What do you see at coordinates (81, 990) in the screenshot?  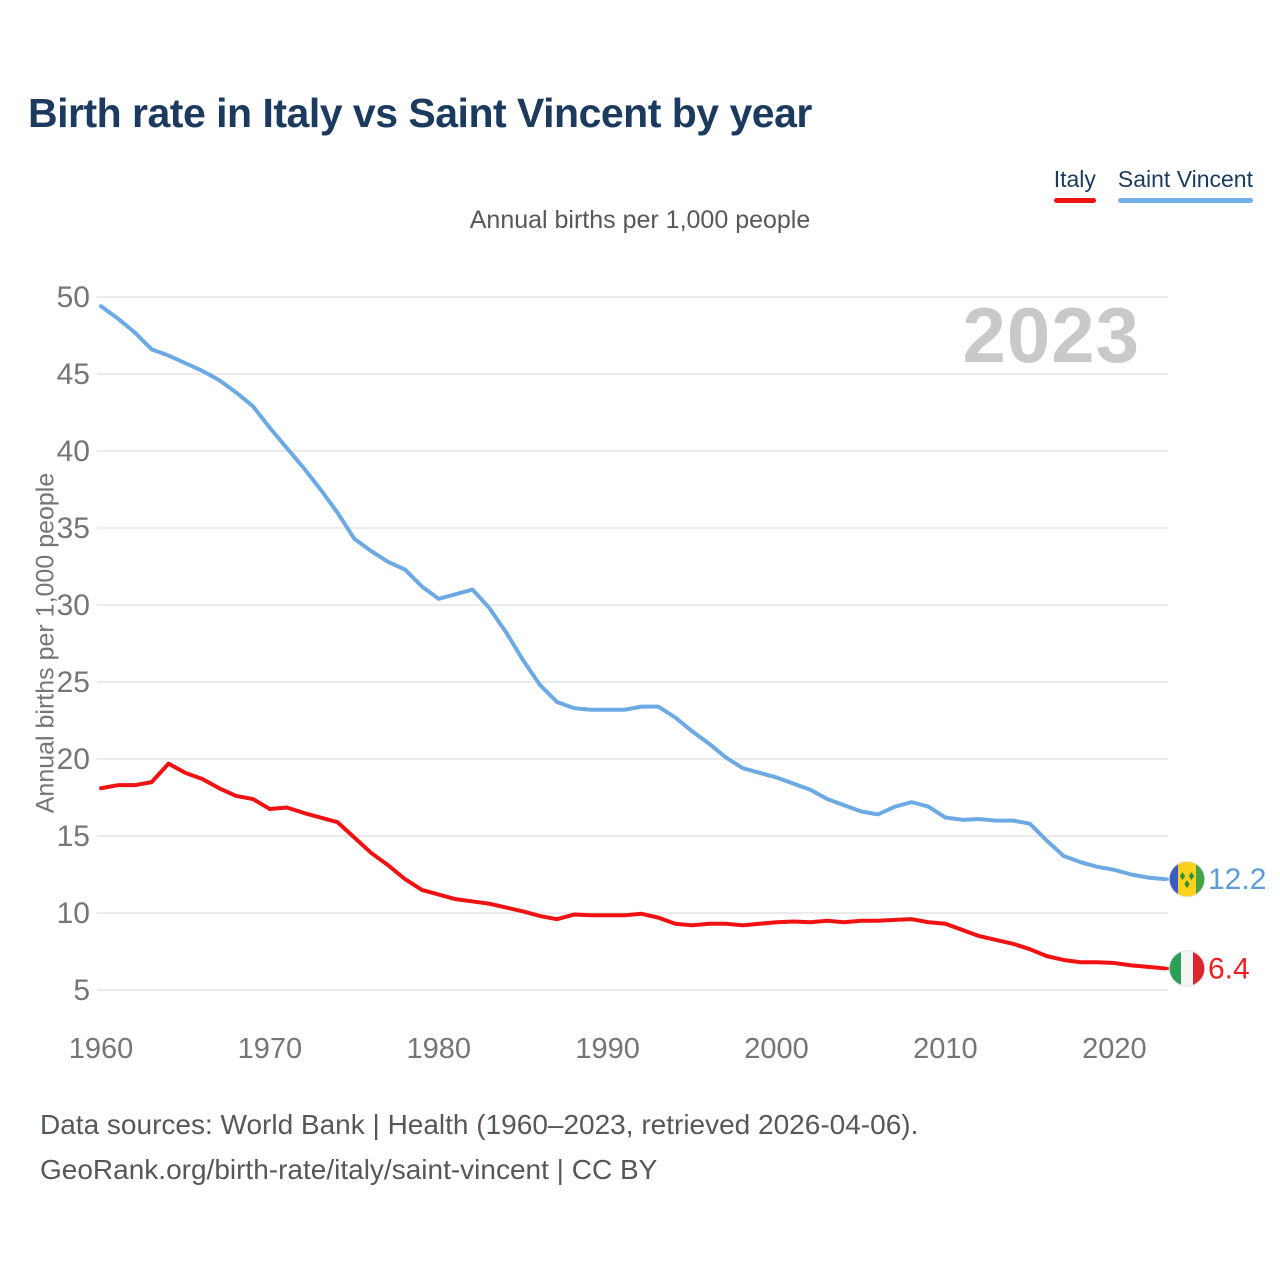 I see `y-tick-5: 5` at bounding box center [81, 990].